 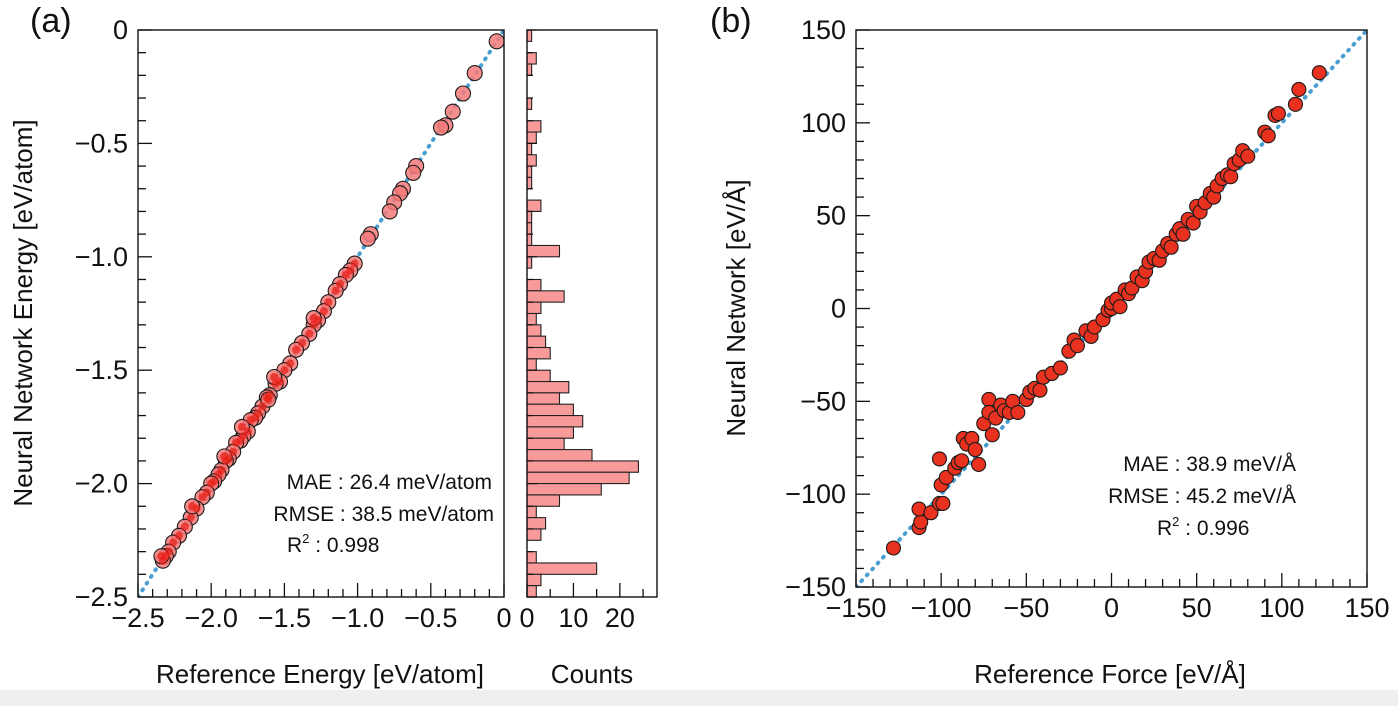 I want to click on histogram-xticks: 0 10 20, so click(x=581, y=608).